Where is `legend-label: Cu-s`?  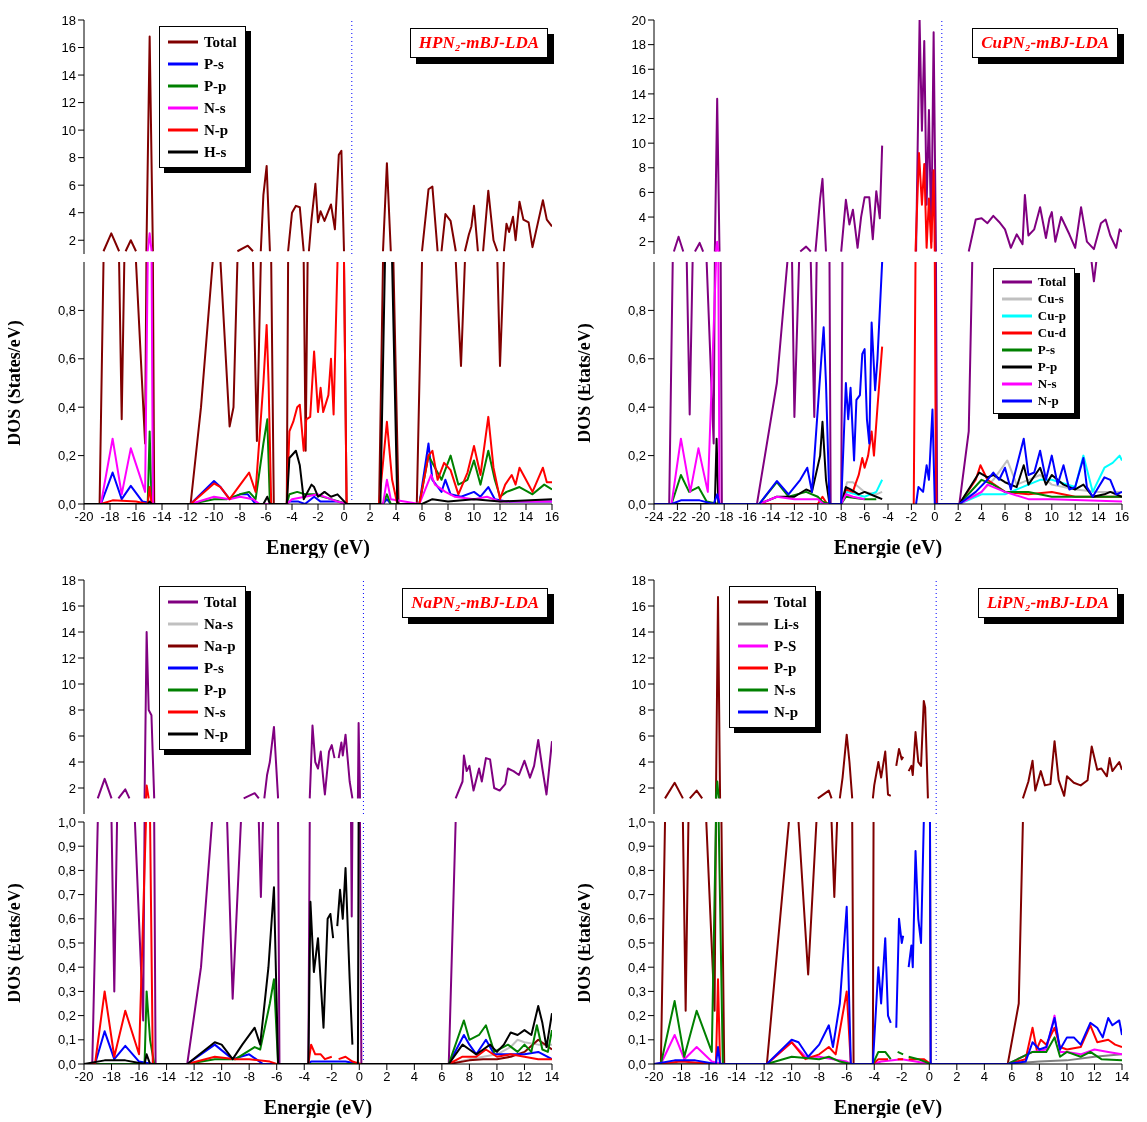 legend-label: Cu-s is located at coordinates (1050, 298).